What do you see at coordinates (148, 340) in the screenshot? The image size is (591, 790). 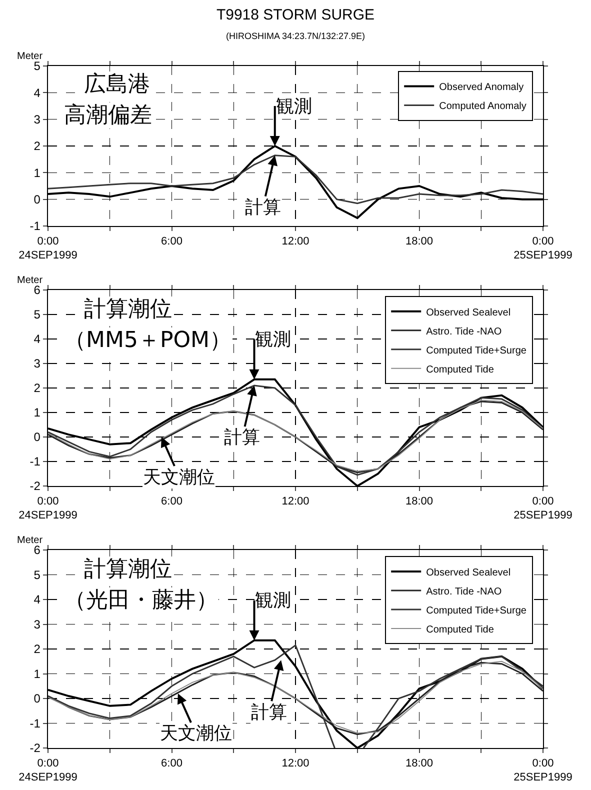 I see `annotation: （MM5＋POM）` at bounding box center [148, 340].